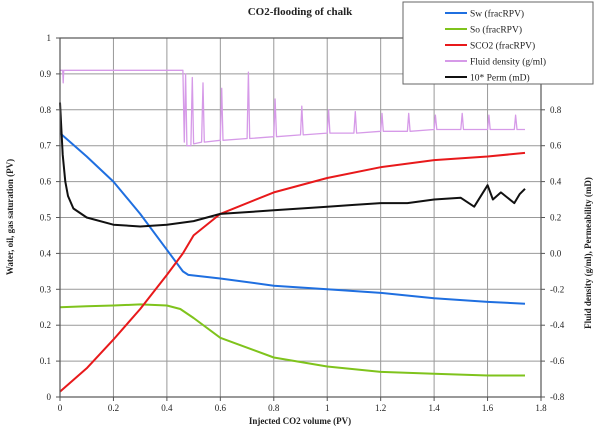  Describe the element at coordinates (556, 146) in the screenshot. I see `y2-tick-label: 0.6` at that location.